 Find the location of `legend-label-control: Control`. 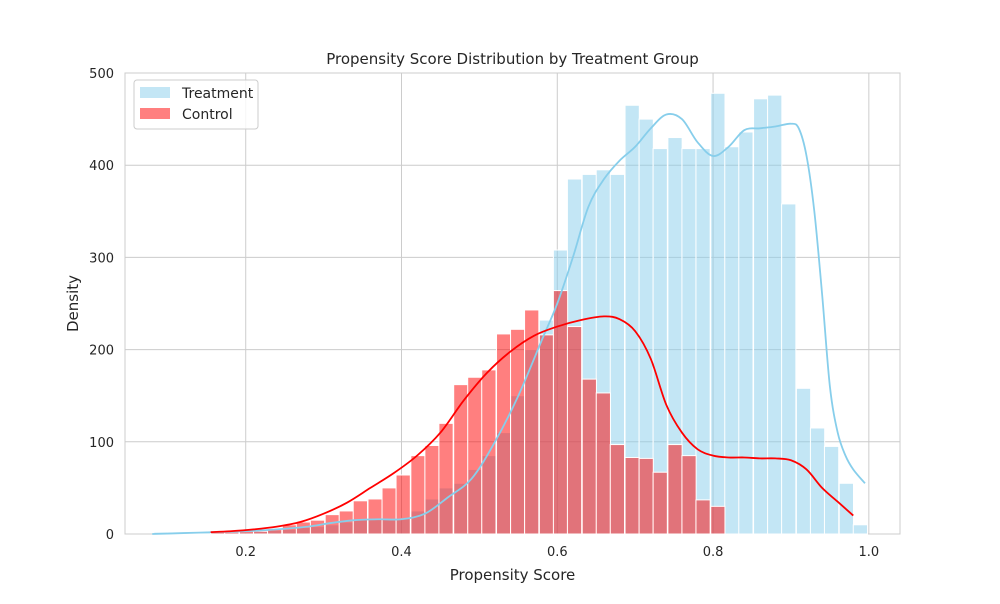

legend-label-control: Control is located at coordinates (207, 115).